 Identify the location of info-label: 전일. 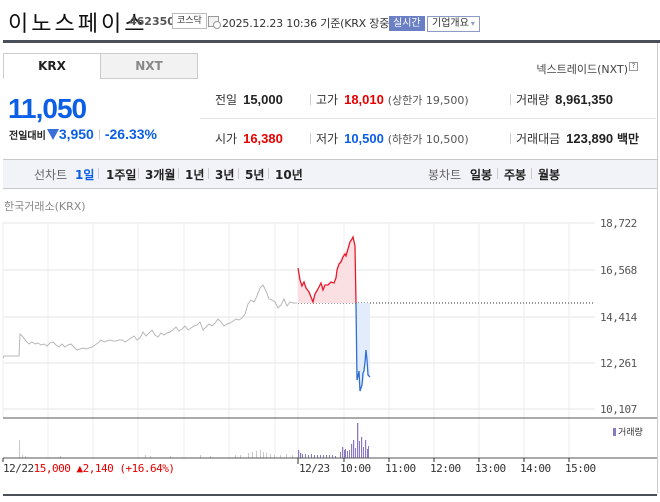
(226, 100).